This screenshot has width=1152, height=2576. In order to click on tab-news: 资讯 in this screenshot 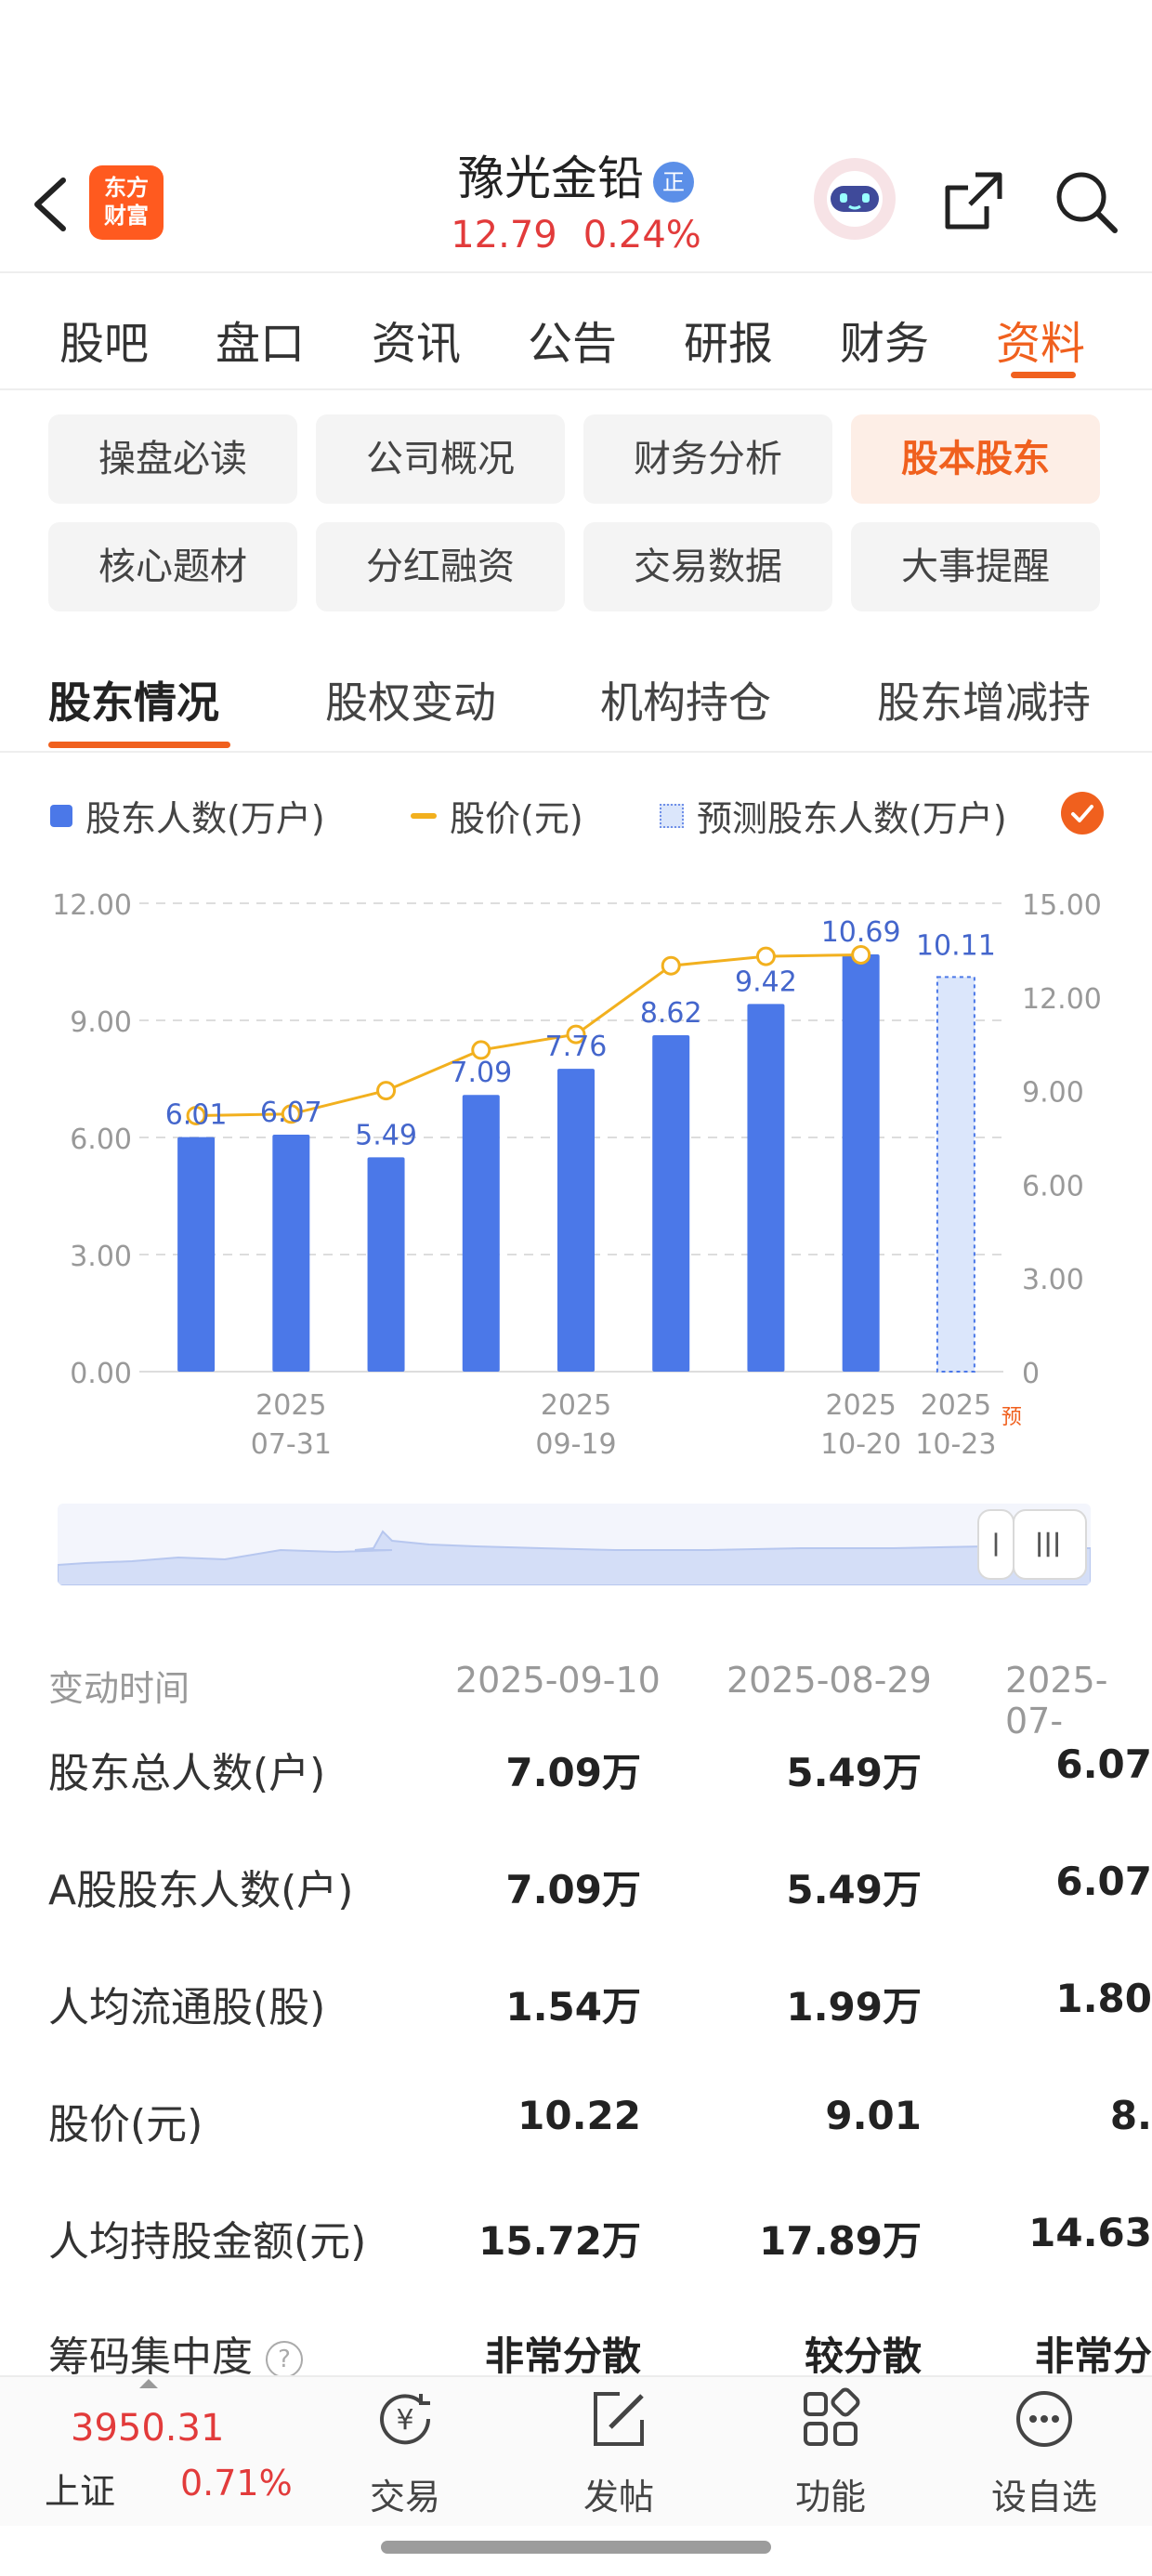, I will do `click(417, 344)`.